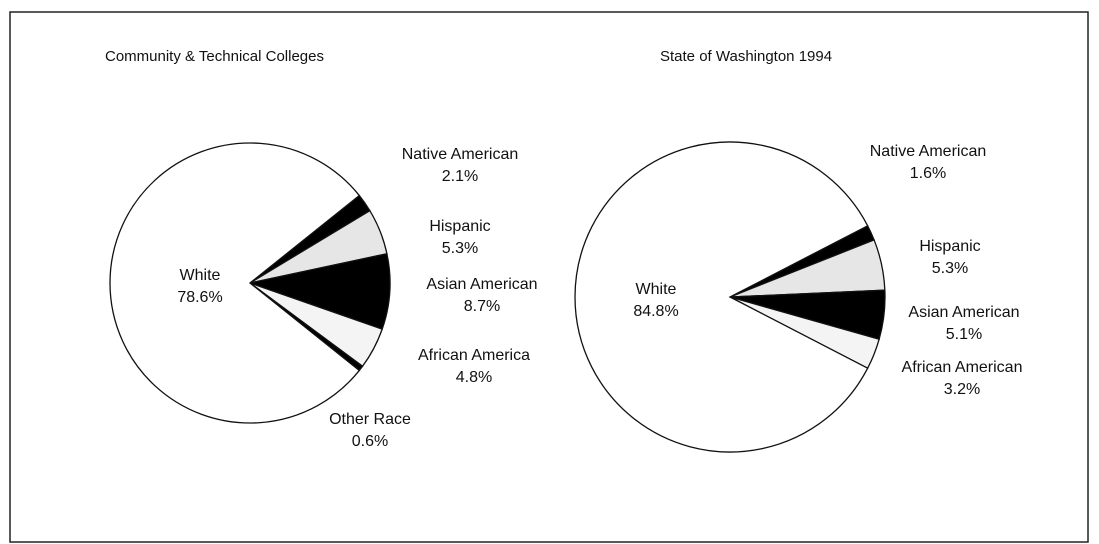 Image resolution: width=1099 pixels, height=544 pixels. What do you see at coordinates (474, 377) in the screenshot?
I see `slice-value-label: 4.8%` at bounding box center [474, 377].